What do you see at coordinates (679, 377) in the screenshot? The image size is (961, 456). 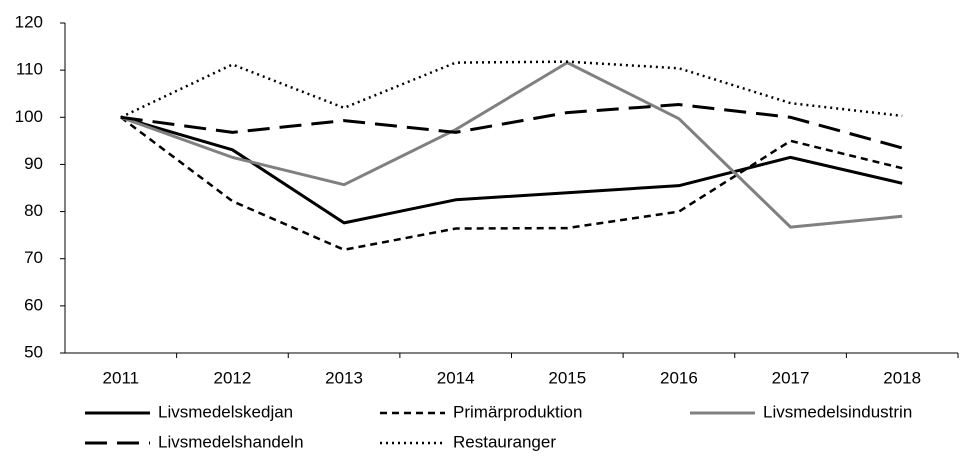 I see `x-tick-label: 2016` at bounding box center [679, 377].